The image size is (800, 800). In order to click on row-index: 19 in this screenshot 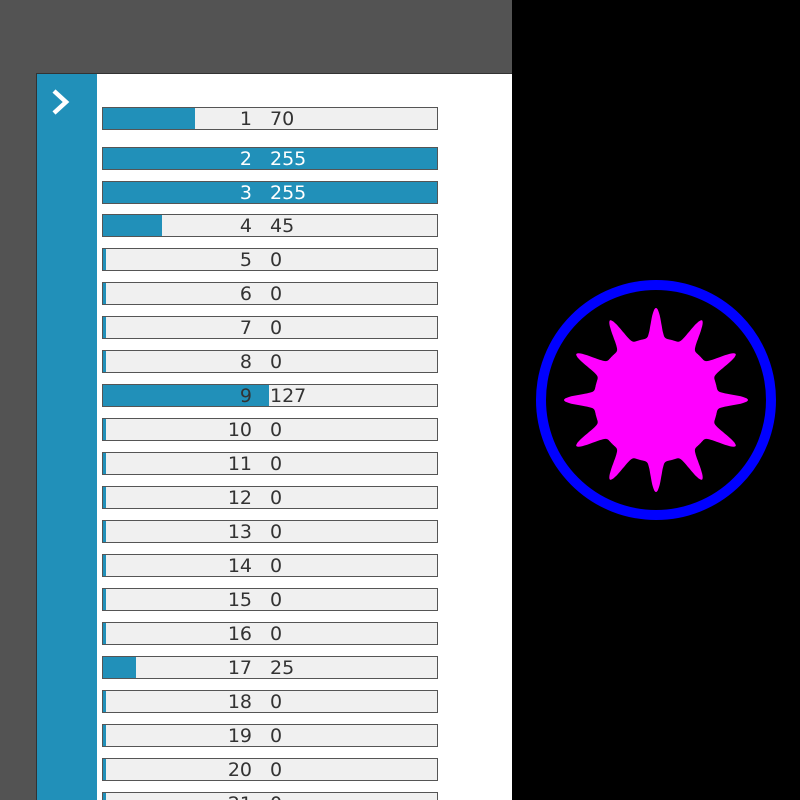, I will do `click(239, 736)`.